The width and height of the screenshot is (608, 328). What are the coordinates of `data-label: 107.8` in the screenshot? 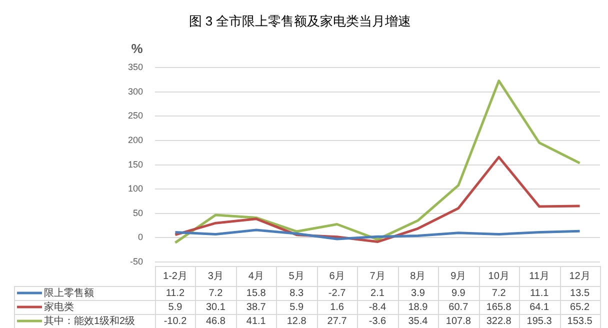 It's located at (459, 321).